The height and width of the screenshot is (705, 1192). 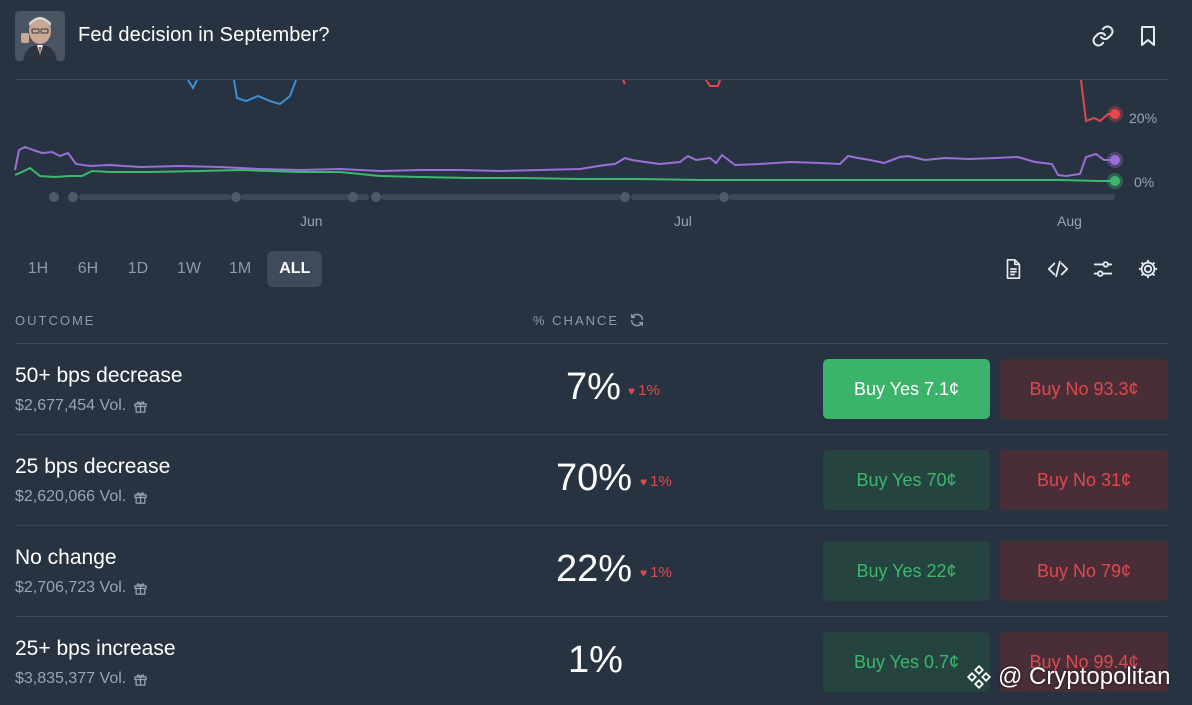 I want to click on outcome-volume: $2,620,066 Vol., so click(x=81, y=497).